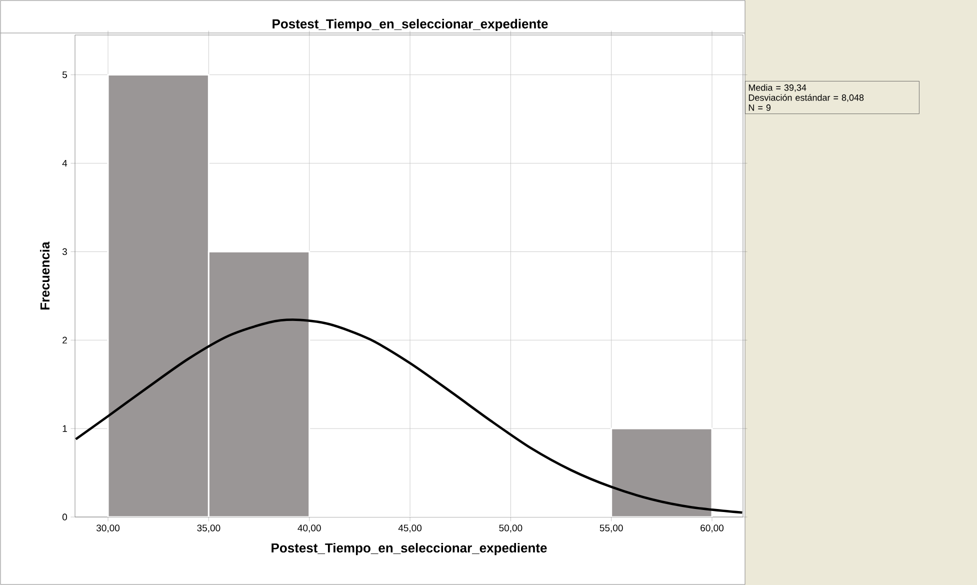  I want to click on x-tick-label: 35,00, so click(208, 528).